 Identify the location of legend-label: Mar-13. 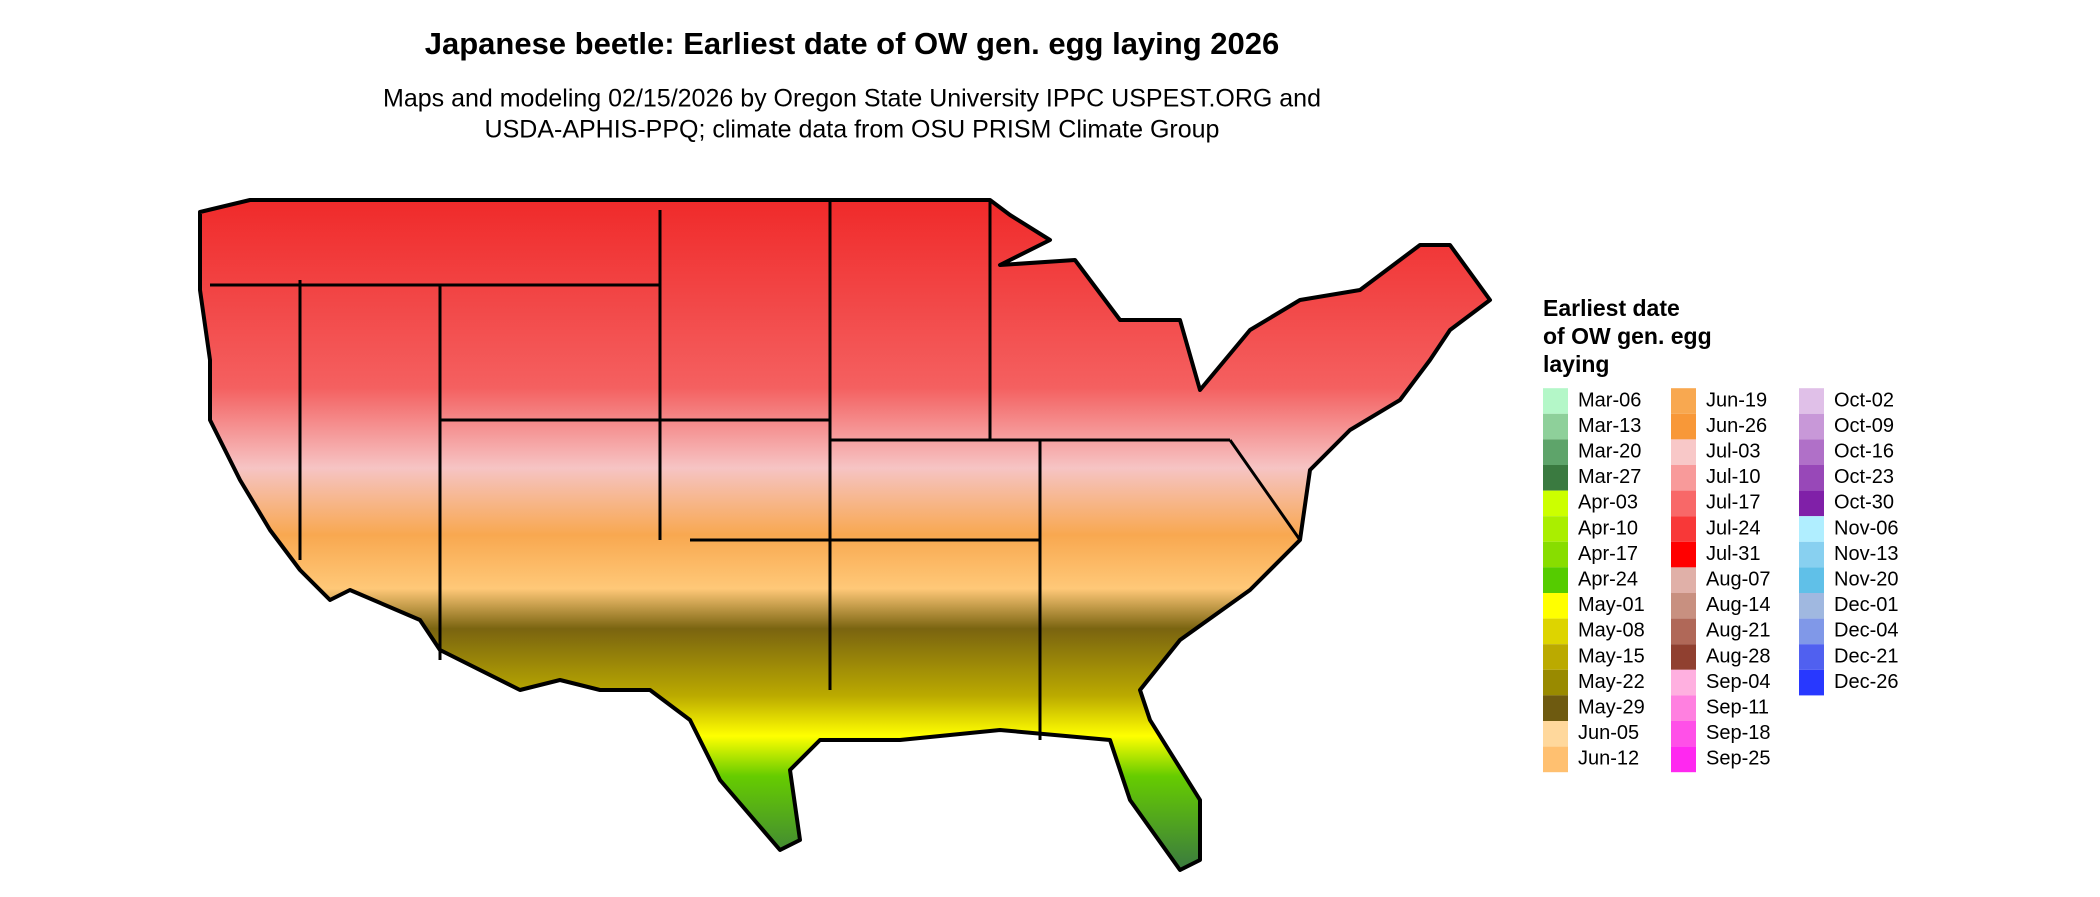
(1609, 426).